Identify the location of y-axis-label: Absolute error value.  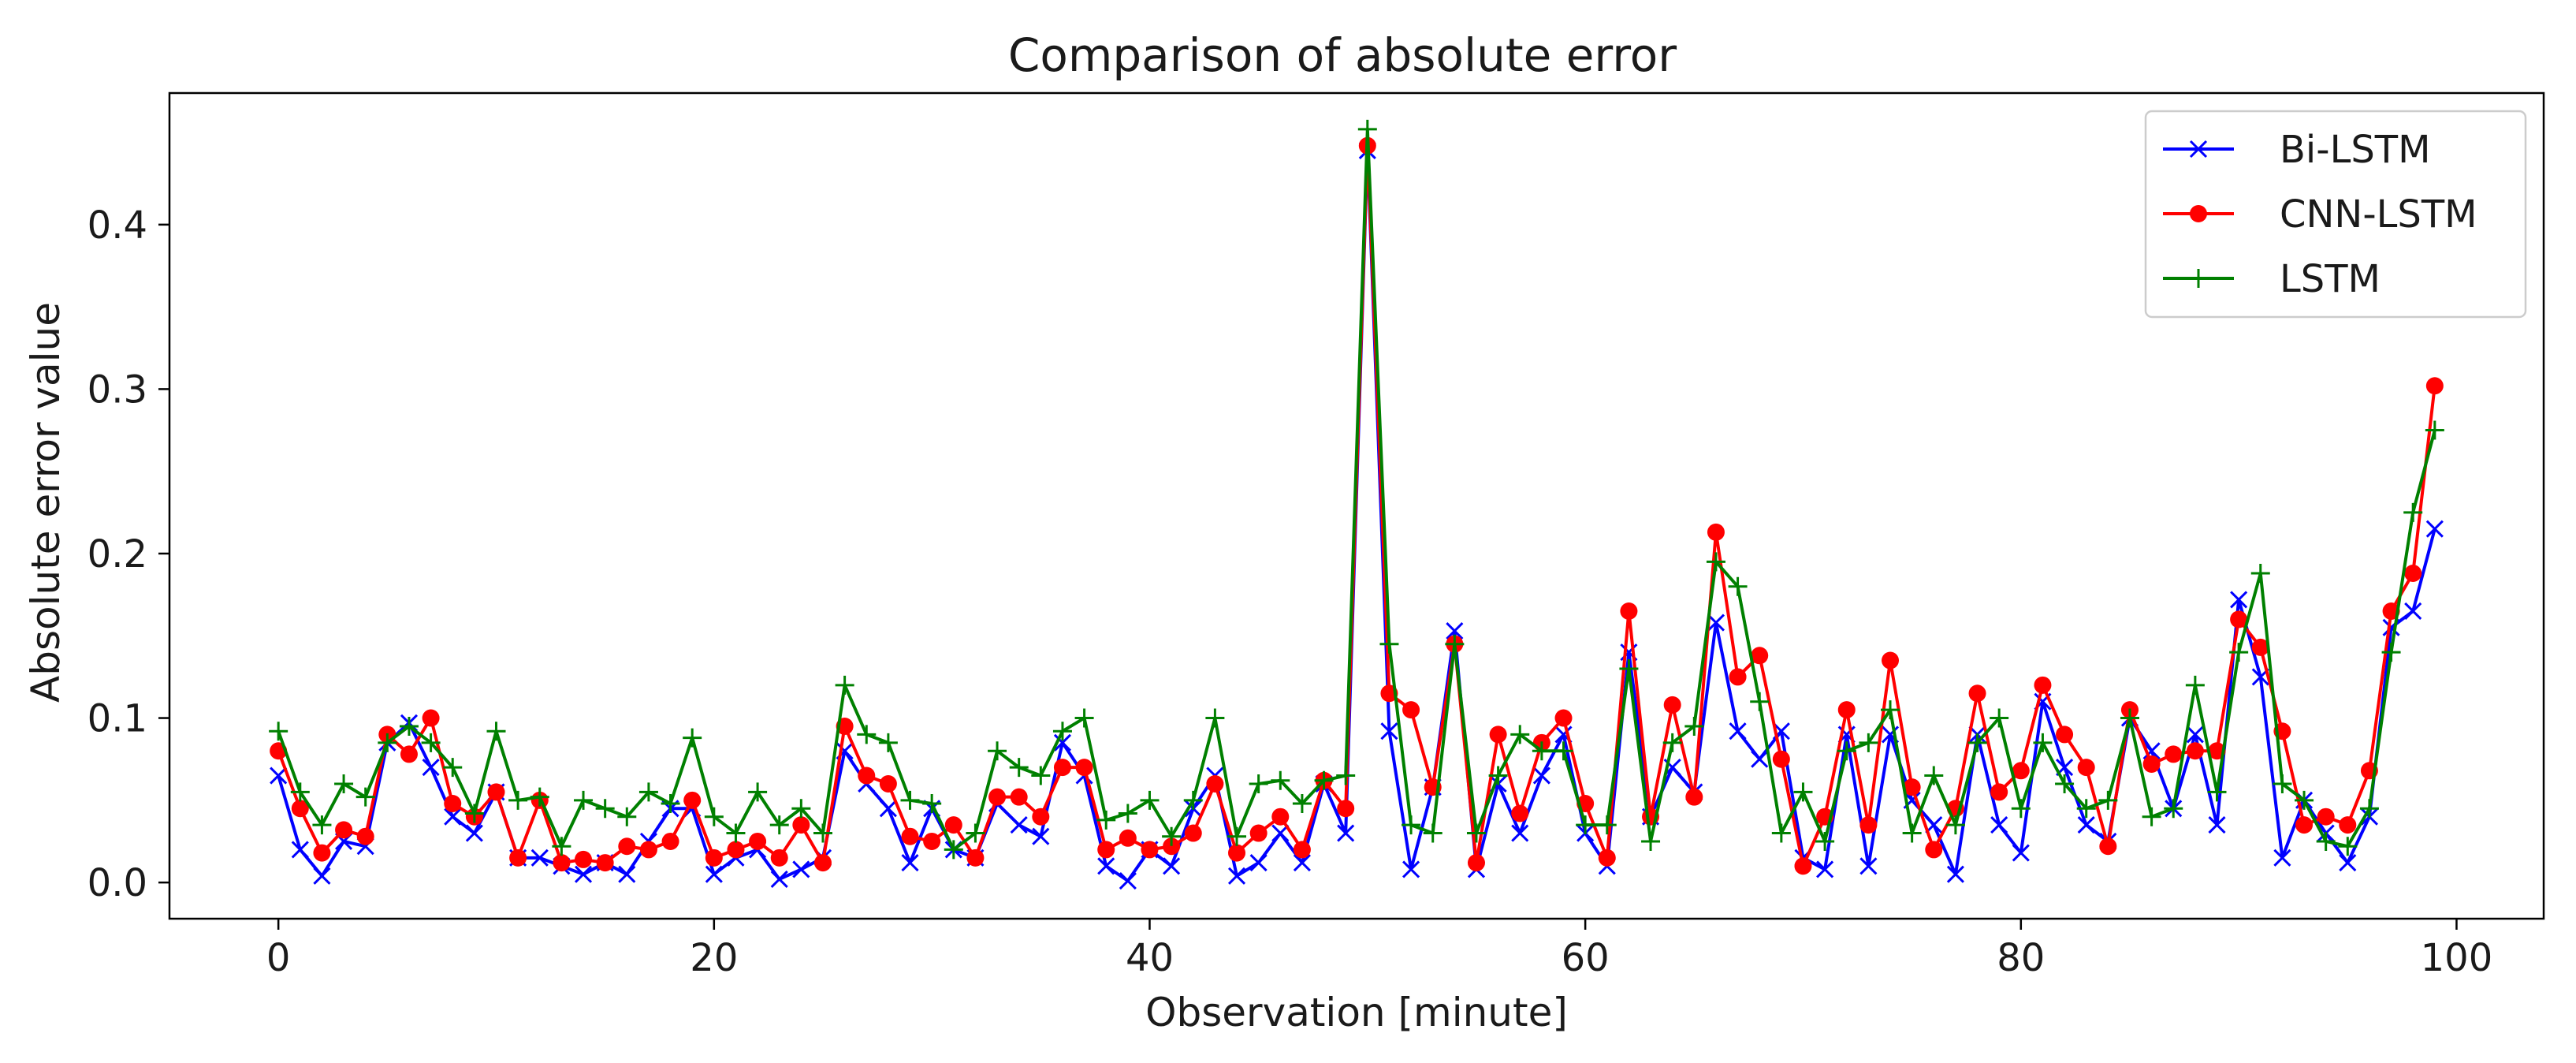
(46, 502).